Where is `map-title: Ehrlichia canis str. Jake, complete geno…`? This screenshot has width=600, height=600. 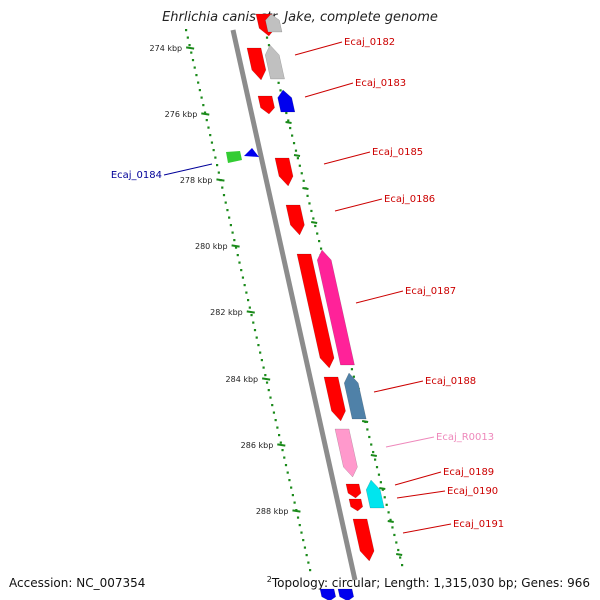
map-title: Ehrlichia canis str. Jake, complete geno… is located at coordinates (300, 17).